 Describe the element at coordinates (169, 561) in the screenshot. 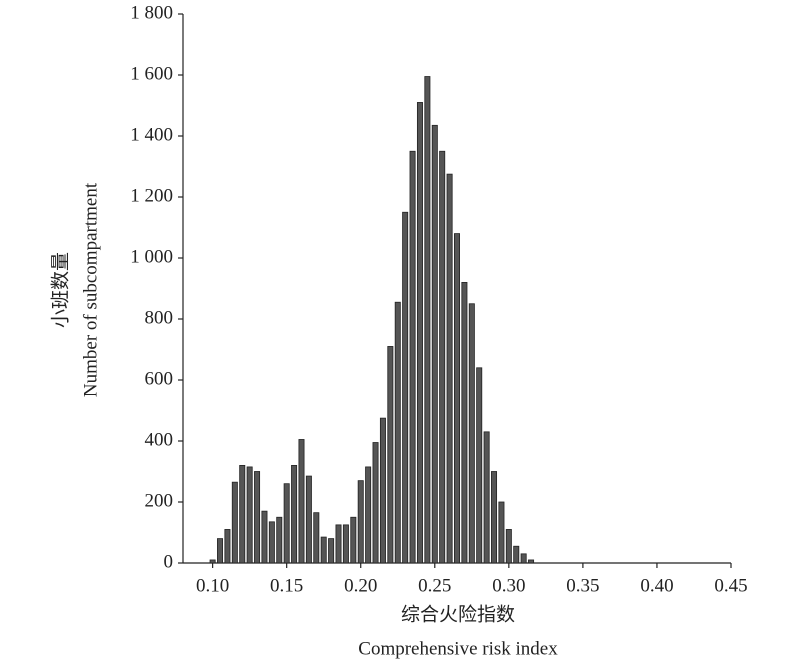

I see `y-tick-label: 0` at that location.